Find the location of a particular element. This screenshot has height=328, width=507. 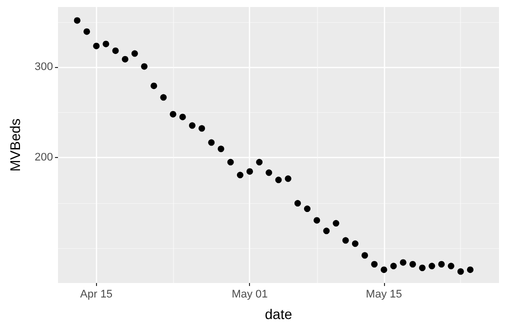

y-tick-label: 300 is located at coordinates (43, 67).